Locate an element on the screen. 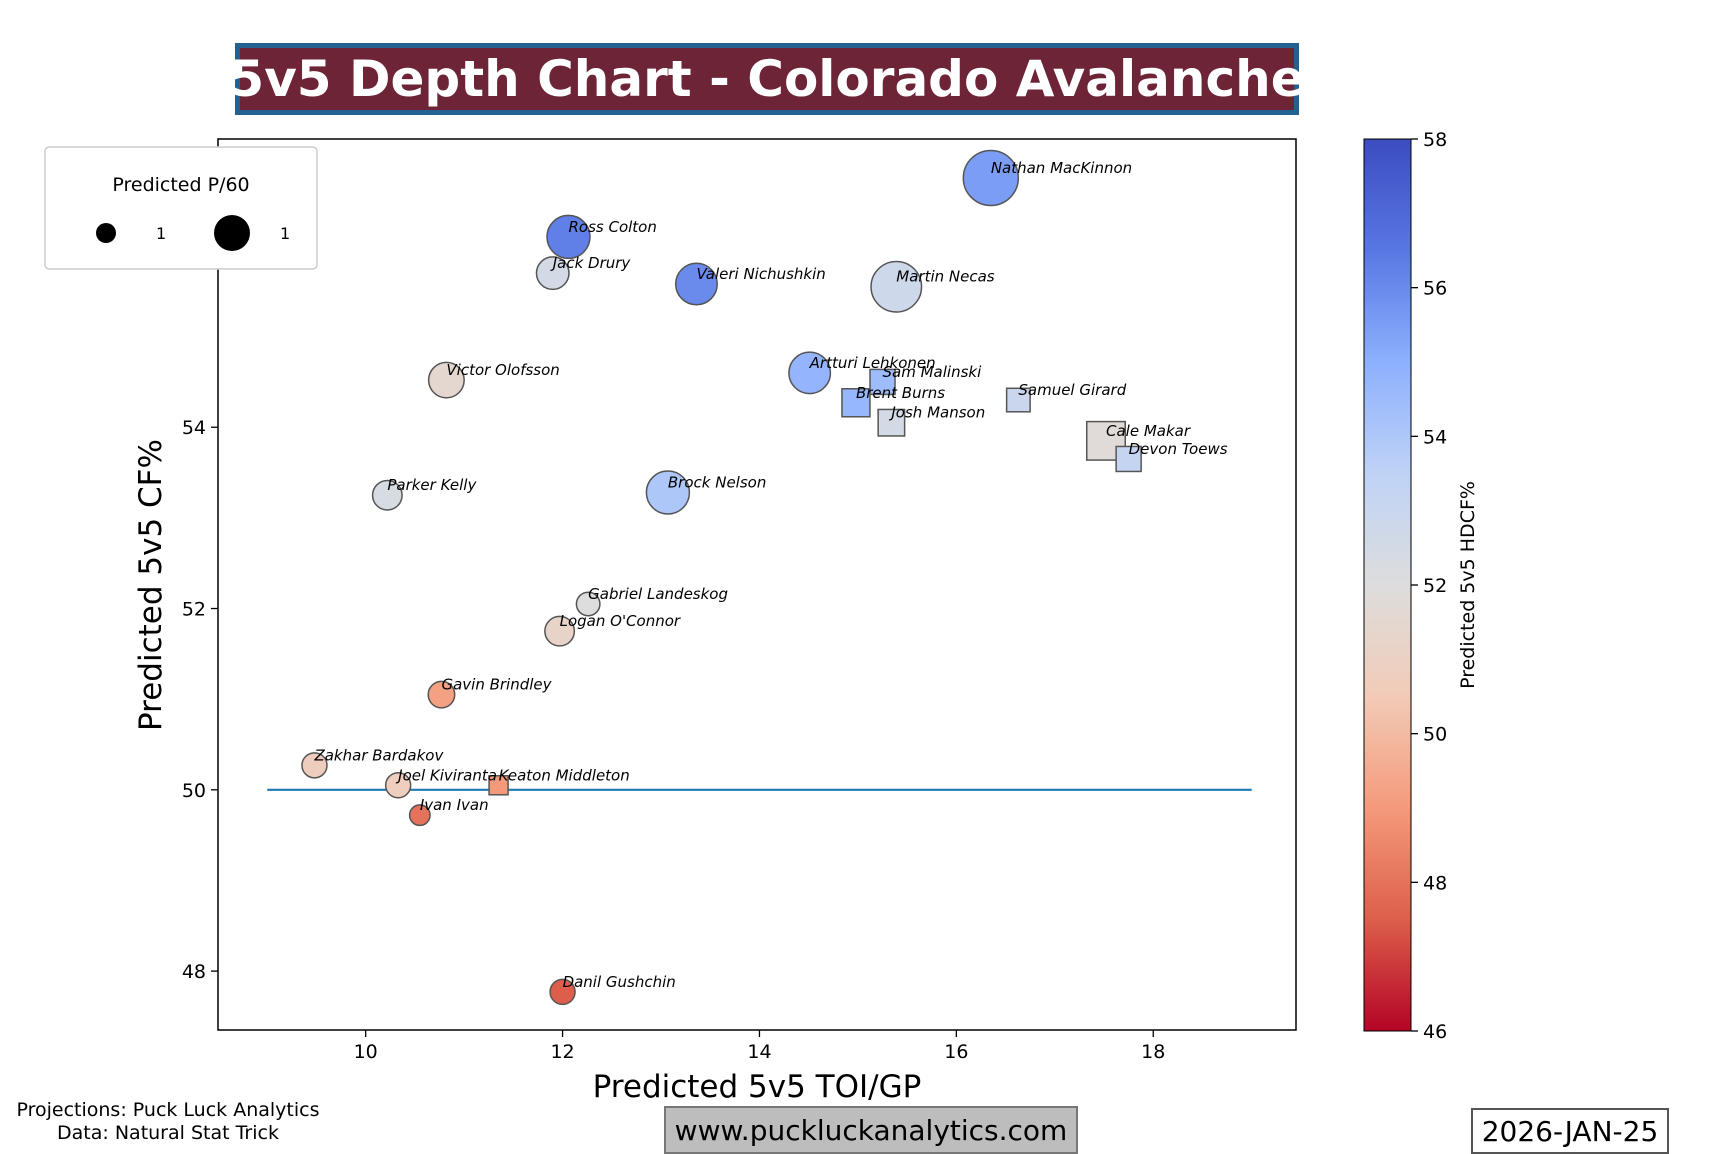  point-label-victor-olofsson: Victor Olofsson is located at coordinates (502, 370).